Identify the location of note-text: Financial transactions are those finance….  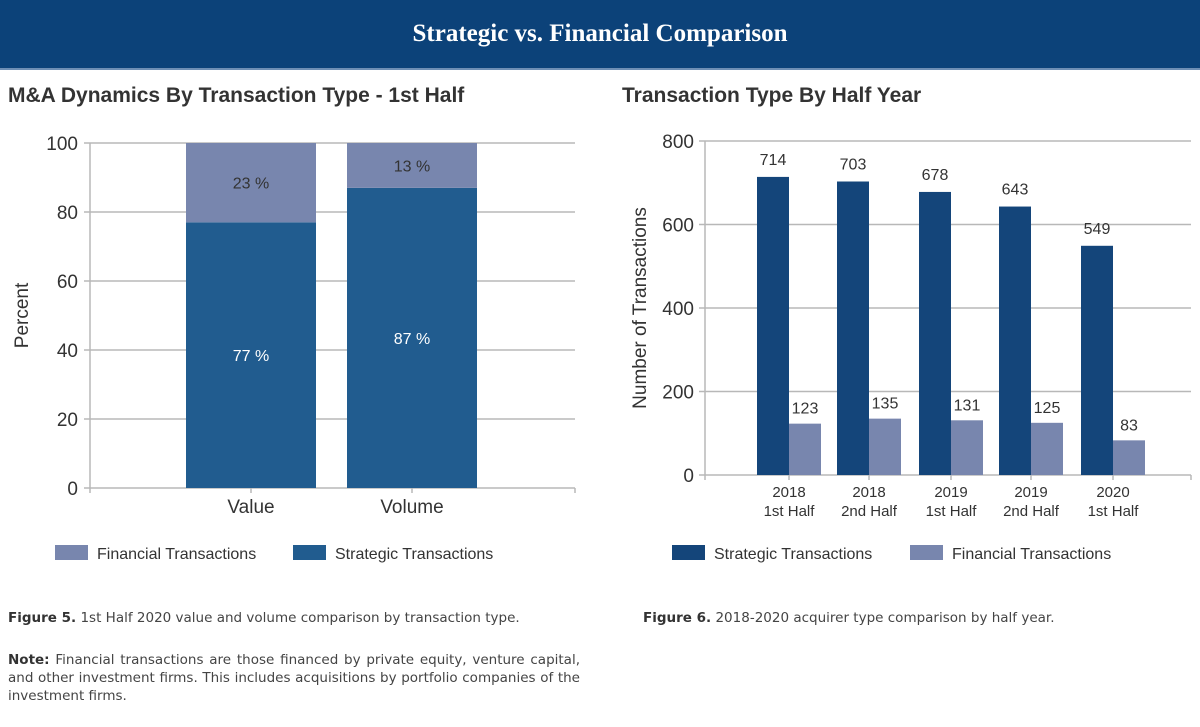
(294, 678).